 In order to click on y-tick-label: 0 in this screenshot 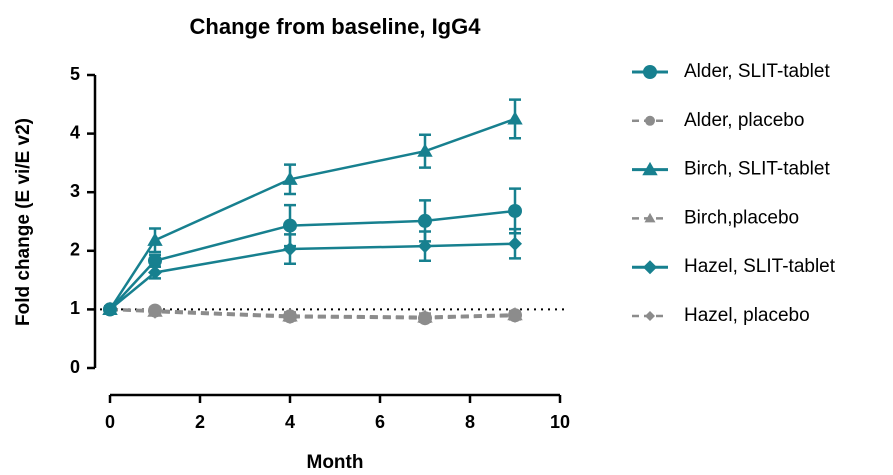, I will do `click(75, 367)`.